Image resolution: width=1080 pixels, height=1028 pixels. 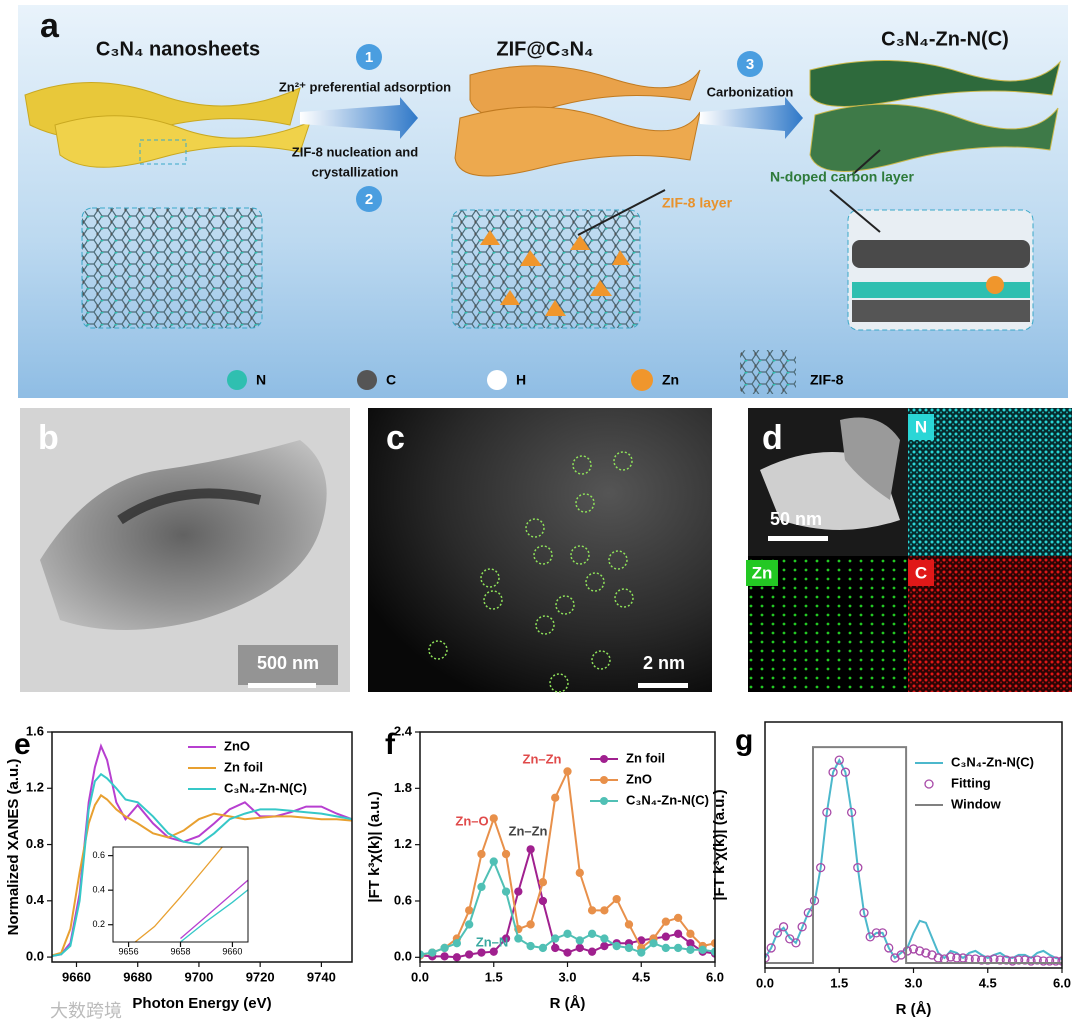 I want to click on scale-bar-label: 2 nm, so click(x=664, y=663).